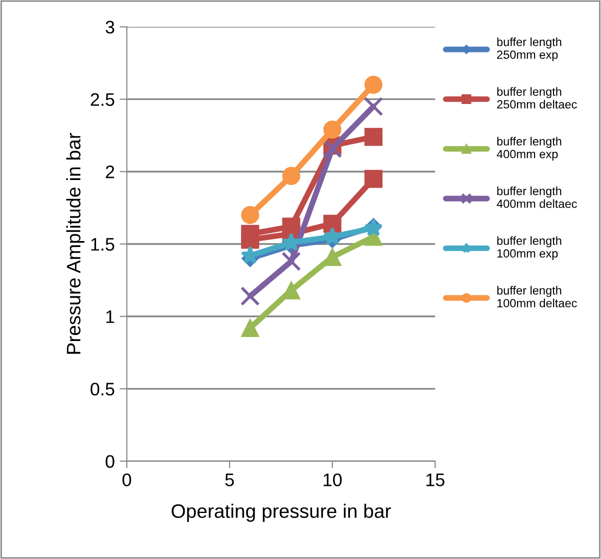 This screenshot has height=559, width=601. I want to click on legend-label: buffer length 100mm exp, so click(529, 248).